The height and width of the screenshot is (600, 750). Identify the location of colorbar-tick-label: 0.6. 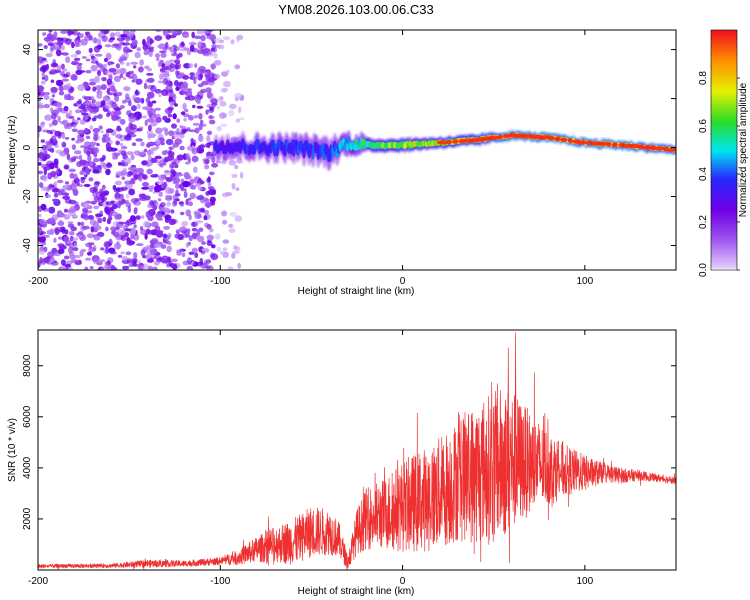
(703, 126).